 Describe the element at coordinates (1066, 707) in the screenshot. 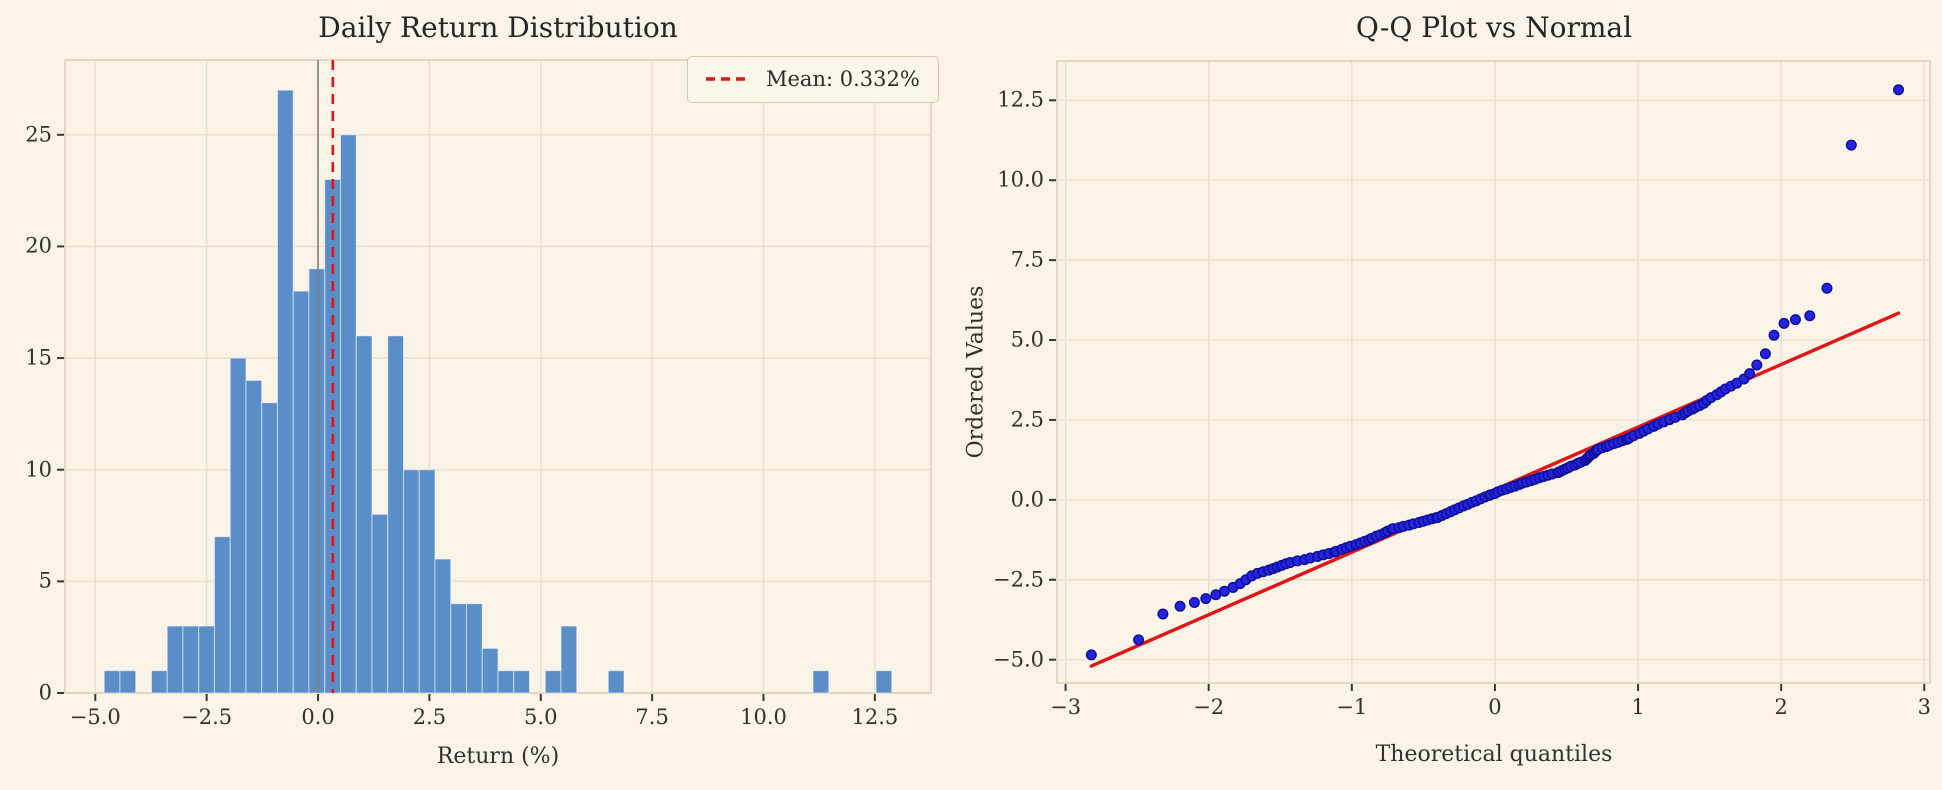

I see `x-tick-label: −3` at that location.